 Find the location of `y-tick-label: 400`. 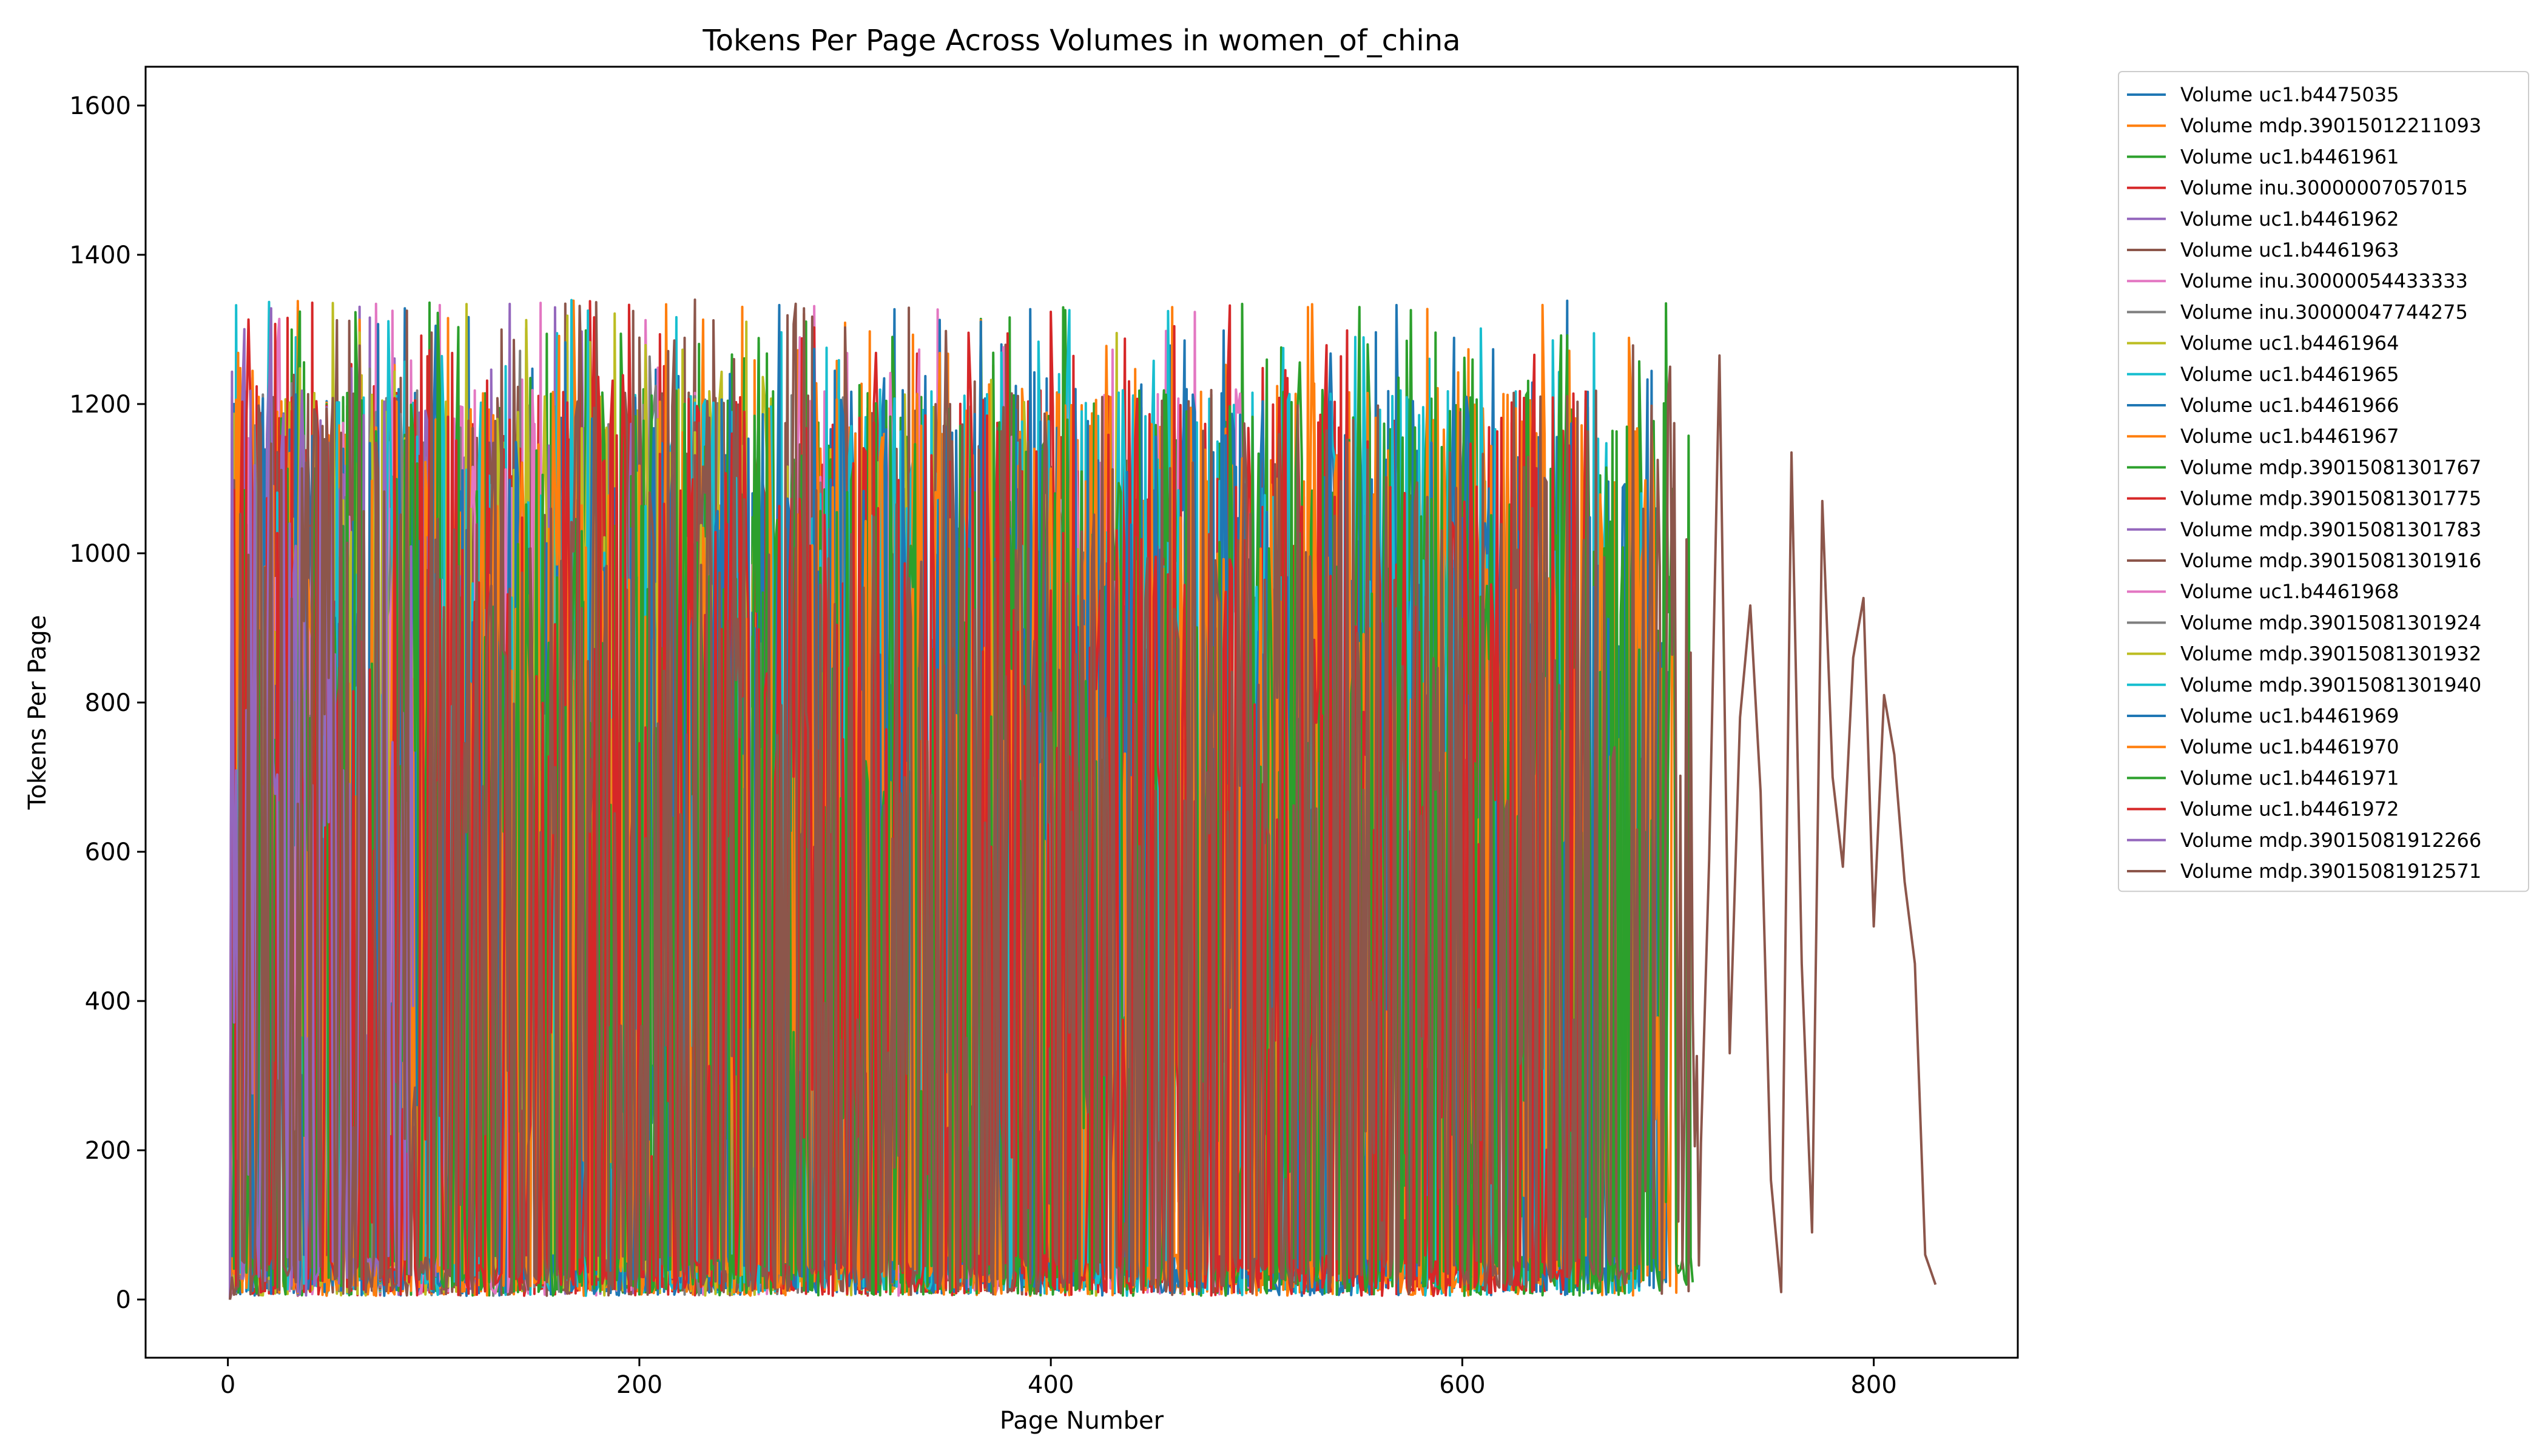

y-tick-label: 400 is located at coordinates (108, 1002).